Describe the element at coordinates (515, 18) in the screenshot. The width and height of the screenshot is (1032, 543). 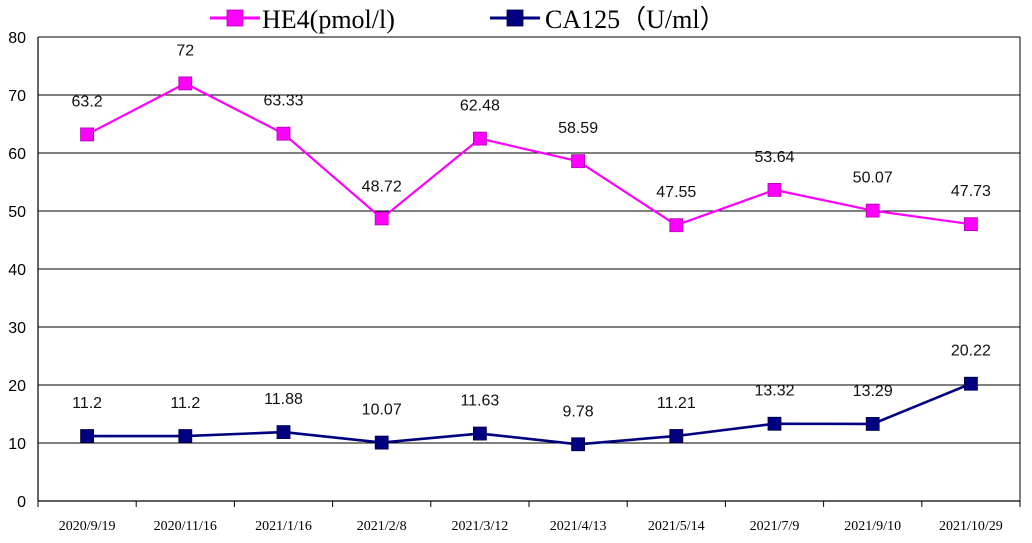
I see `legend-marker-ca125` at that location.